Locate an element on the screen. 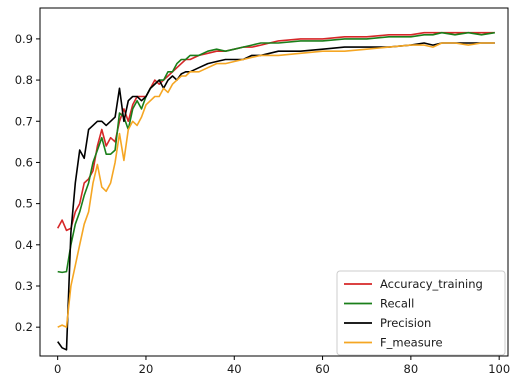  x-tick-label: 100 is located at coordinates (499, 369).